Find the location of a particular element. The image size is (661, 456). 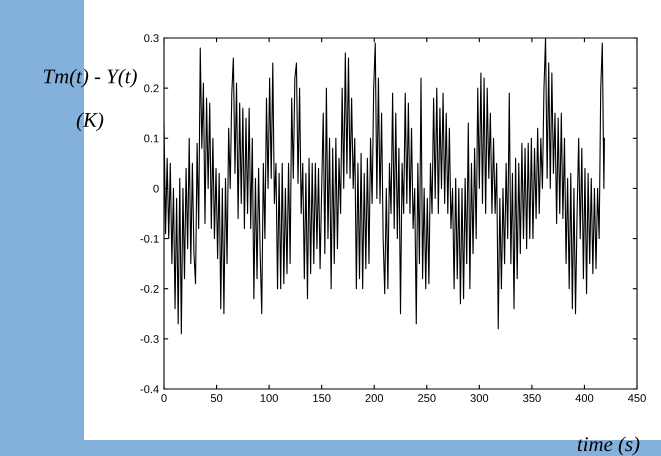

x-axis-title: time (s) is located at coordinates (609, 446).